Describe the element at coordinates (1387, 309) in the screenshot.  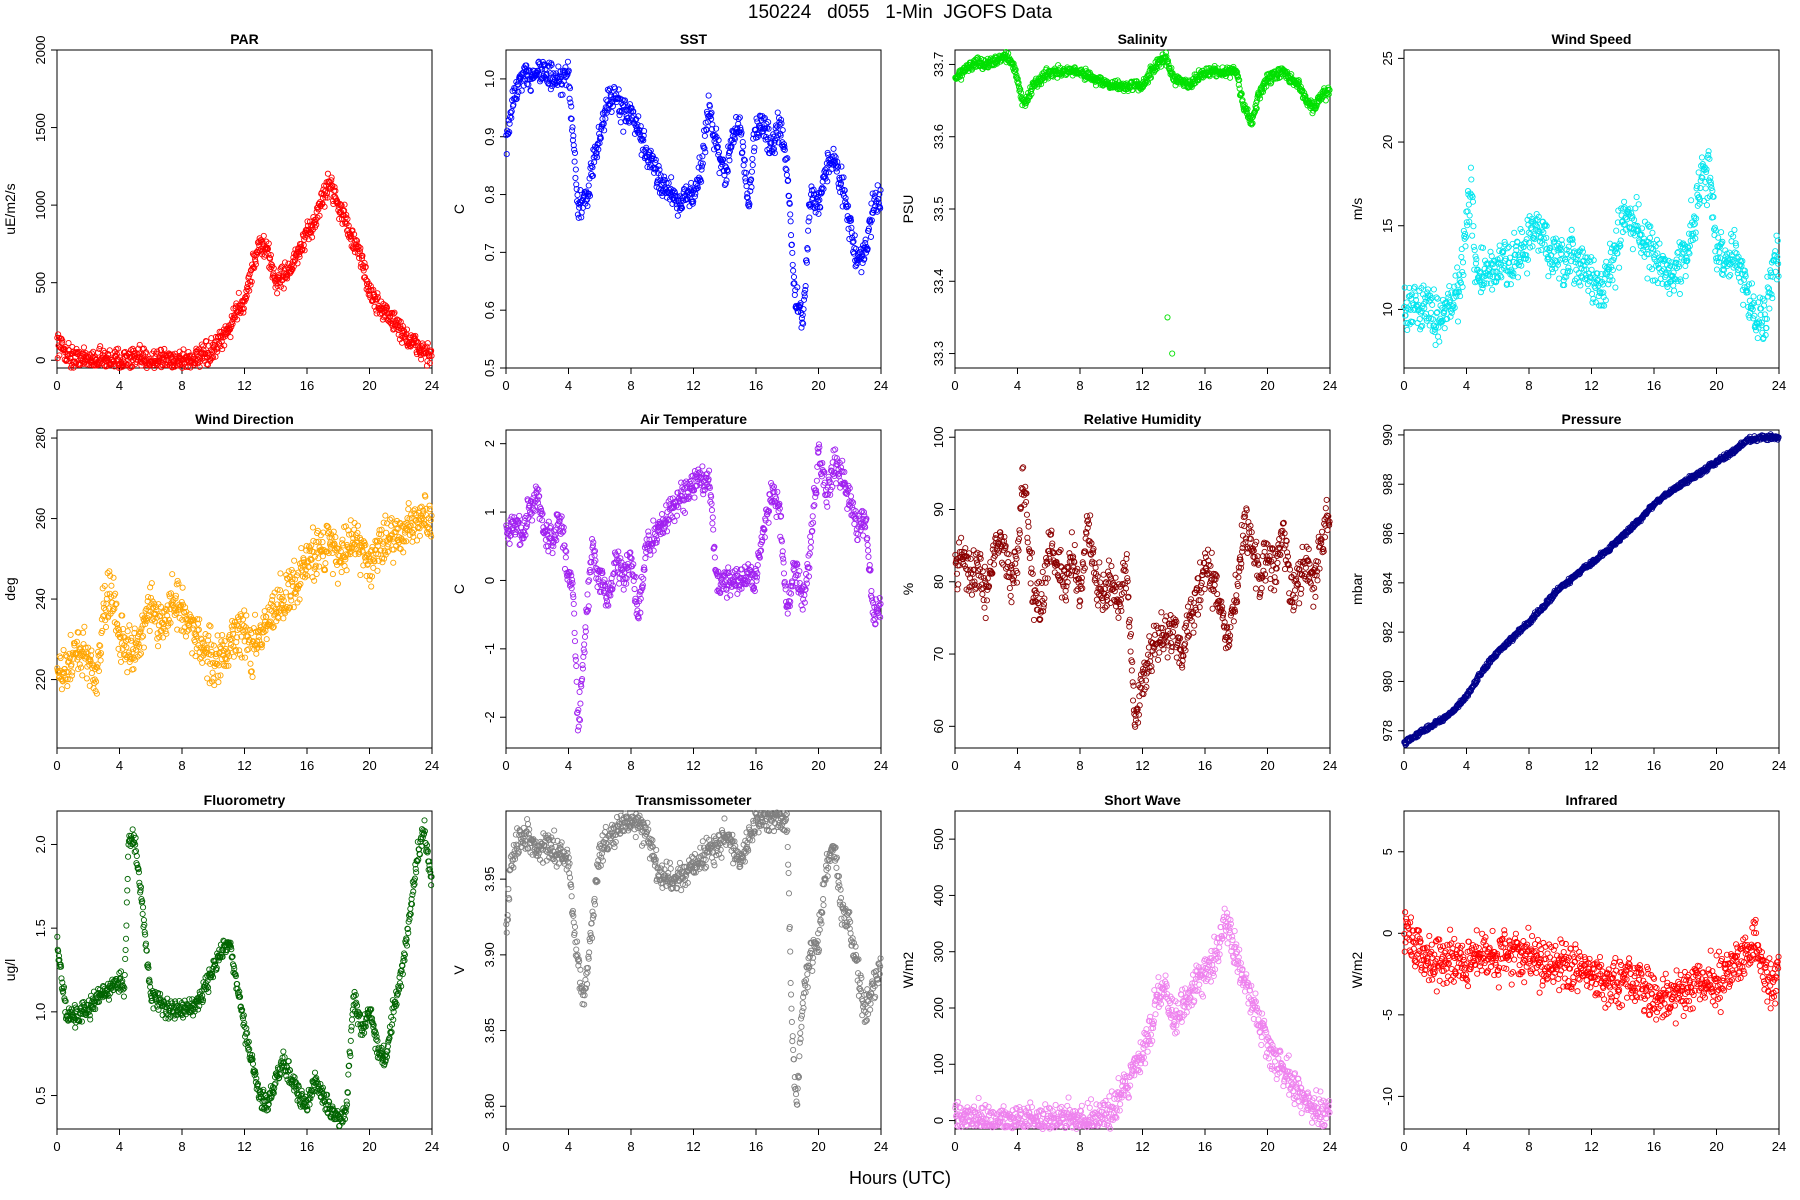
I see `y-tick-label: 10` at that location.